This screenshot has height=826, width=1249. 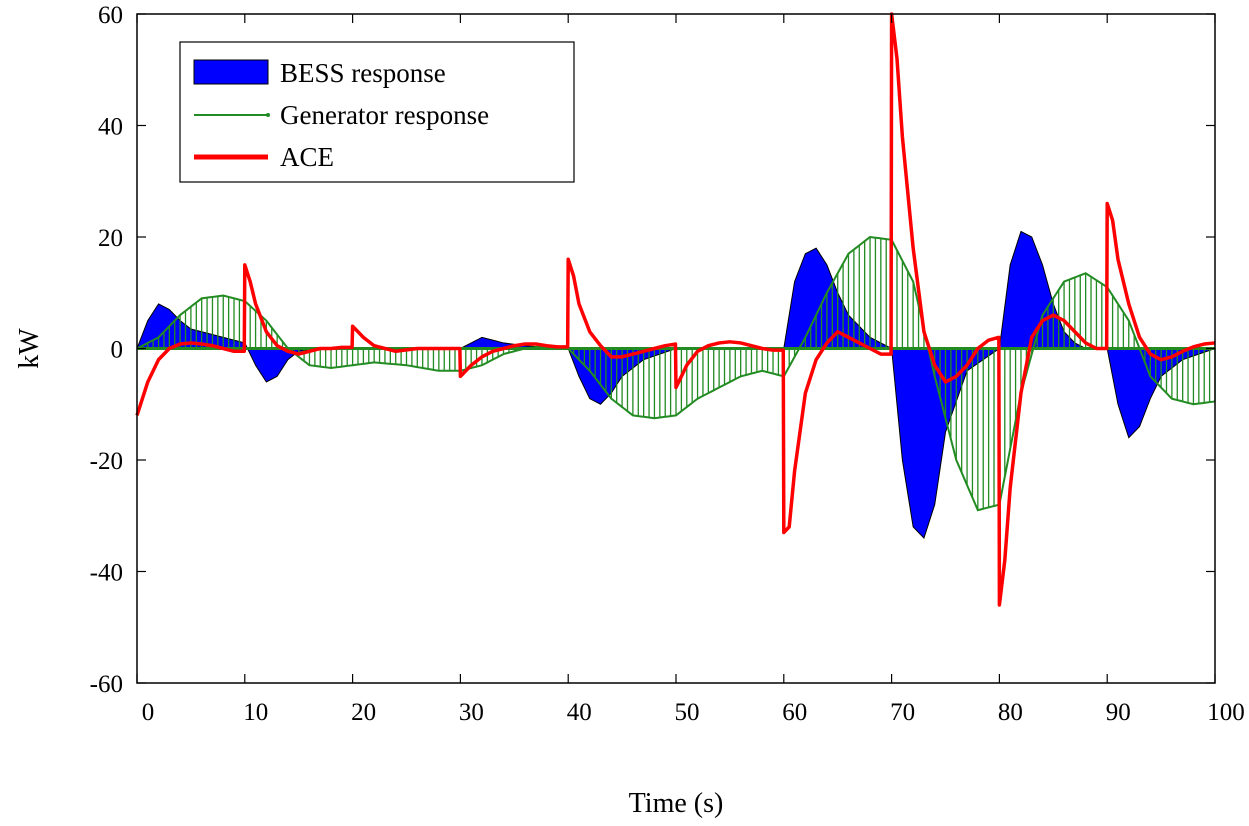 I want to click on legend: BESS response Generator response ACE, so click(x=377, y=112).